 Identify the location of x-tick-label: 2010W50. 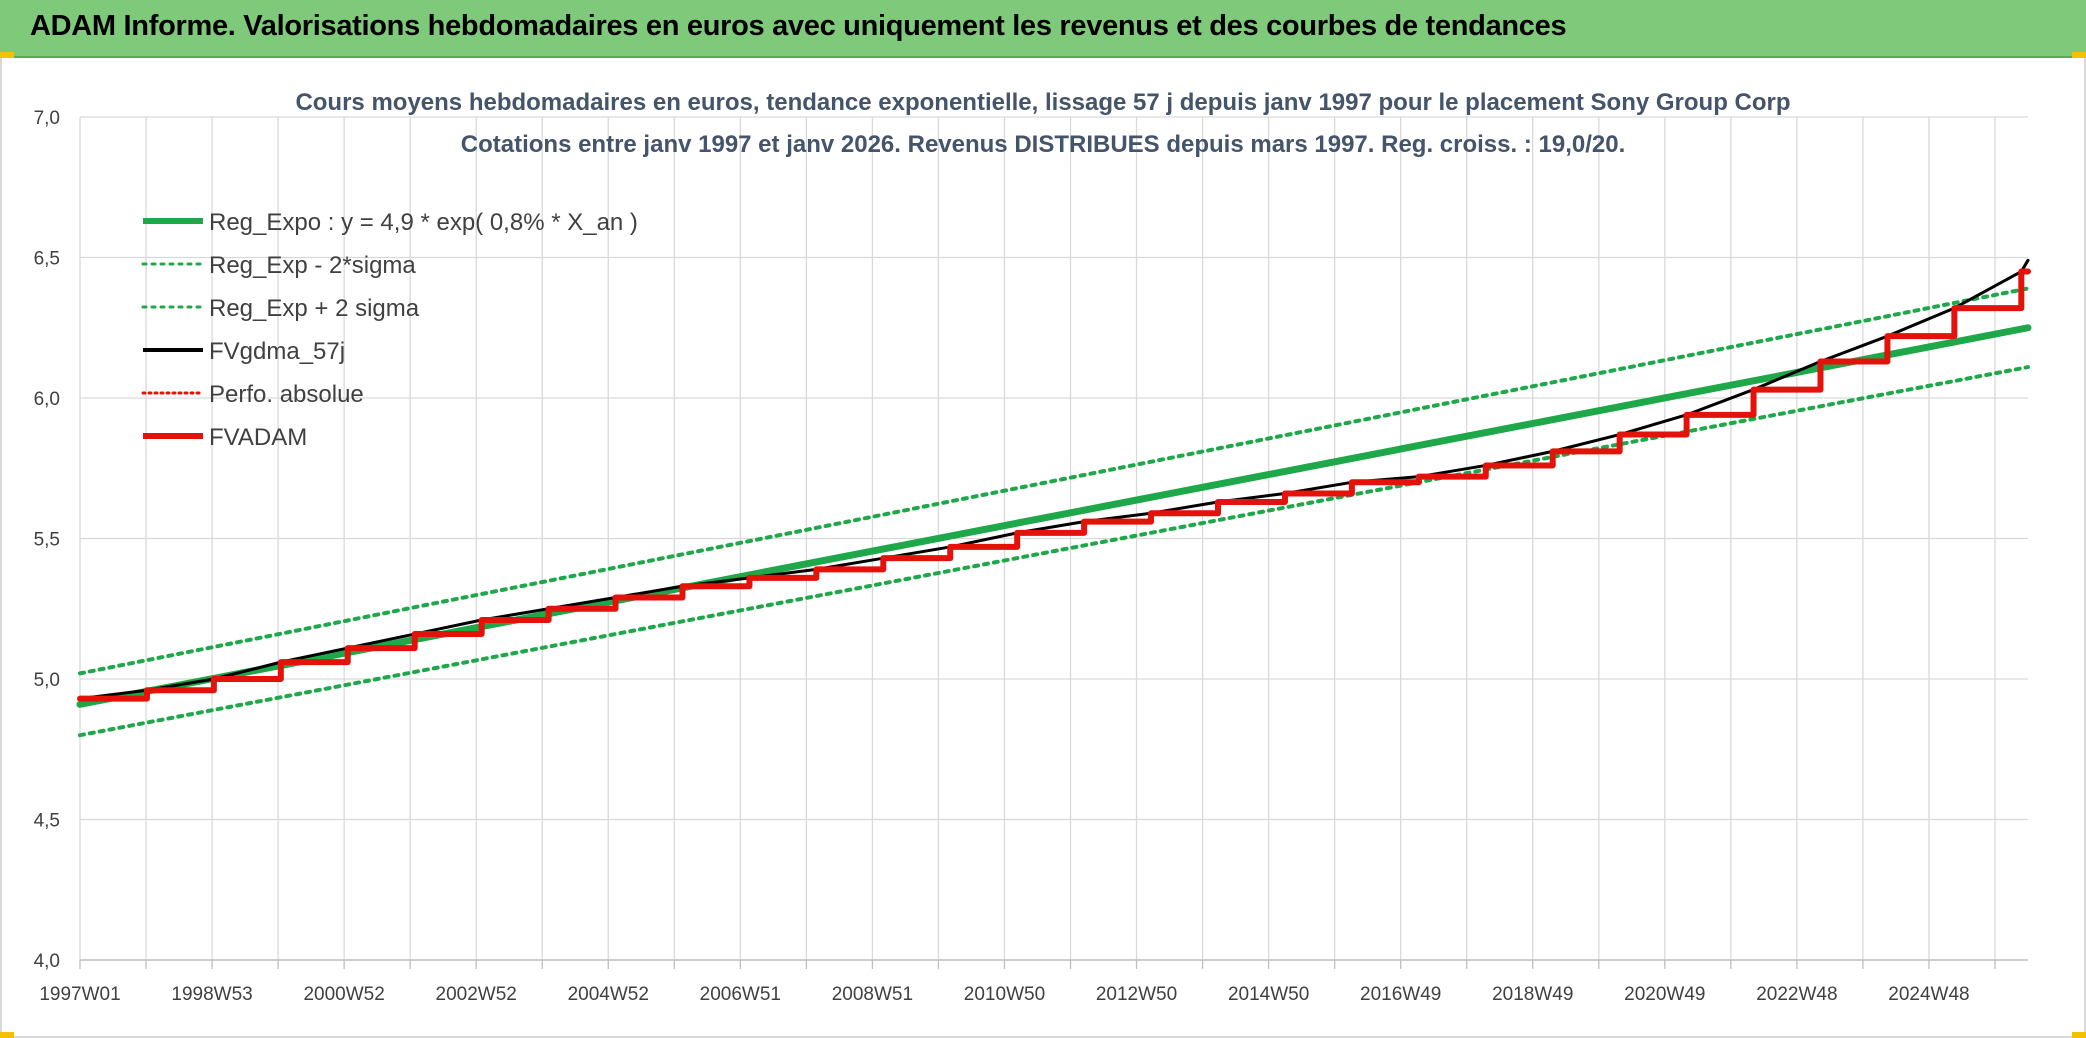
(1004, 994).